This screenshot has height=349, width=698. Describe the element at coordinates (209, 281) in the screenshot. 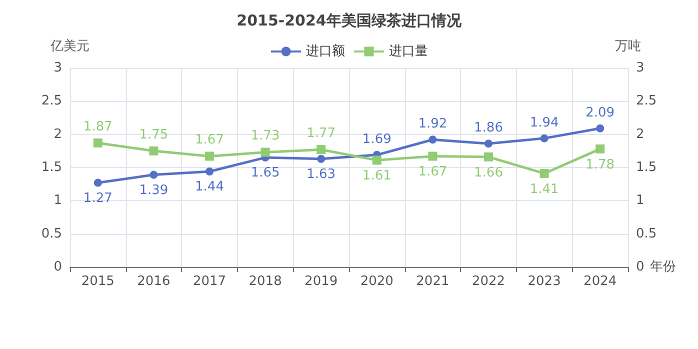

I see `x-tick-label: 2017` at that location.